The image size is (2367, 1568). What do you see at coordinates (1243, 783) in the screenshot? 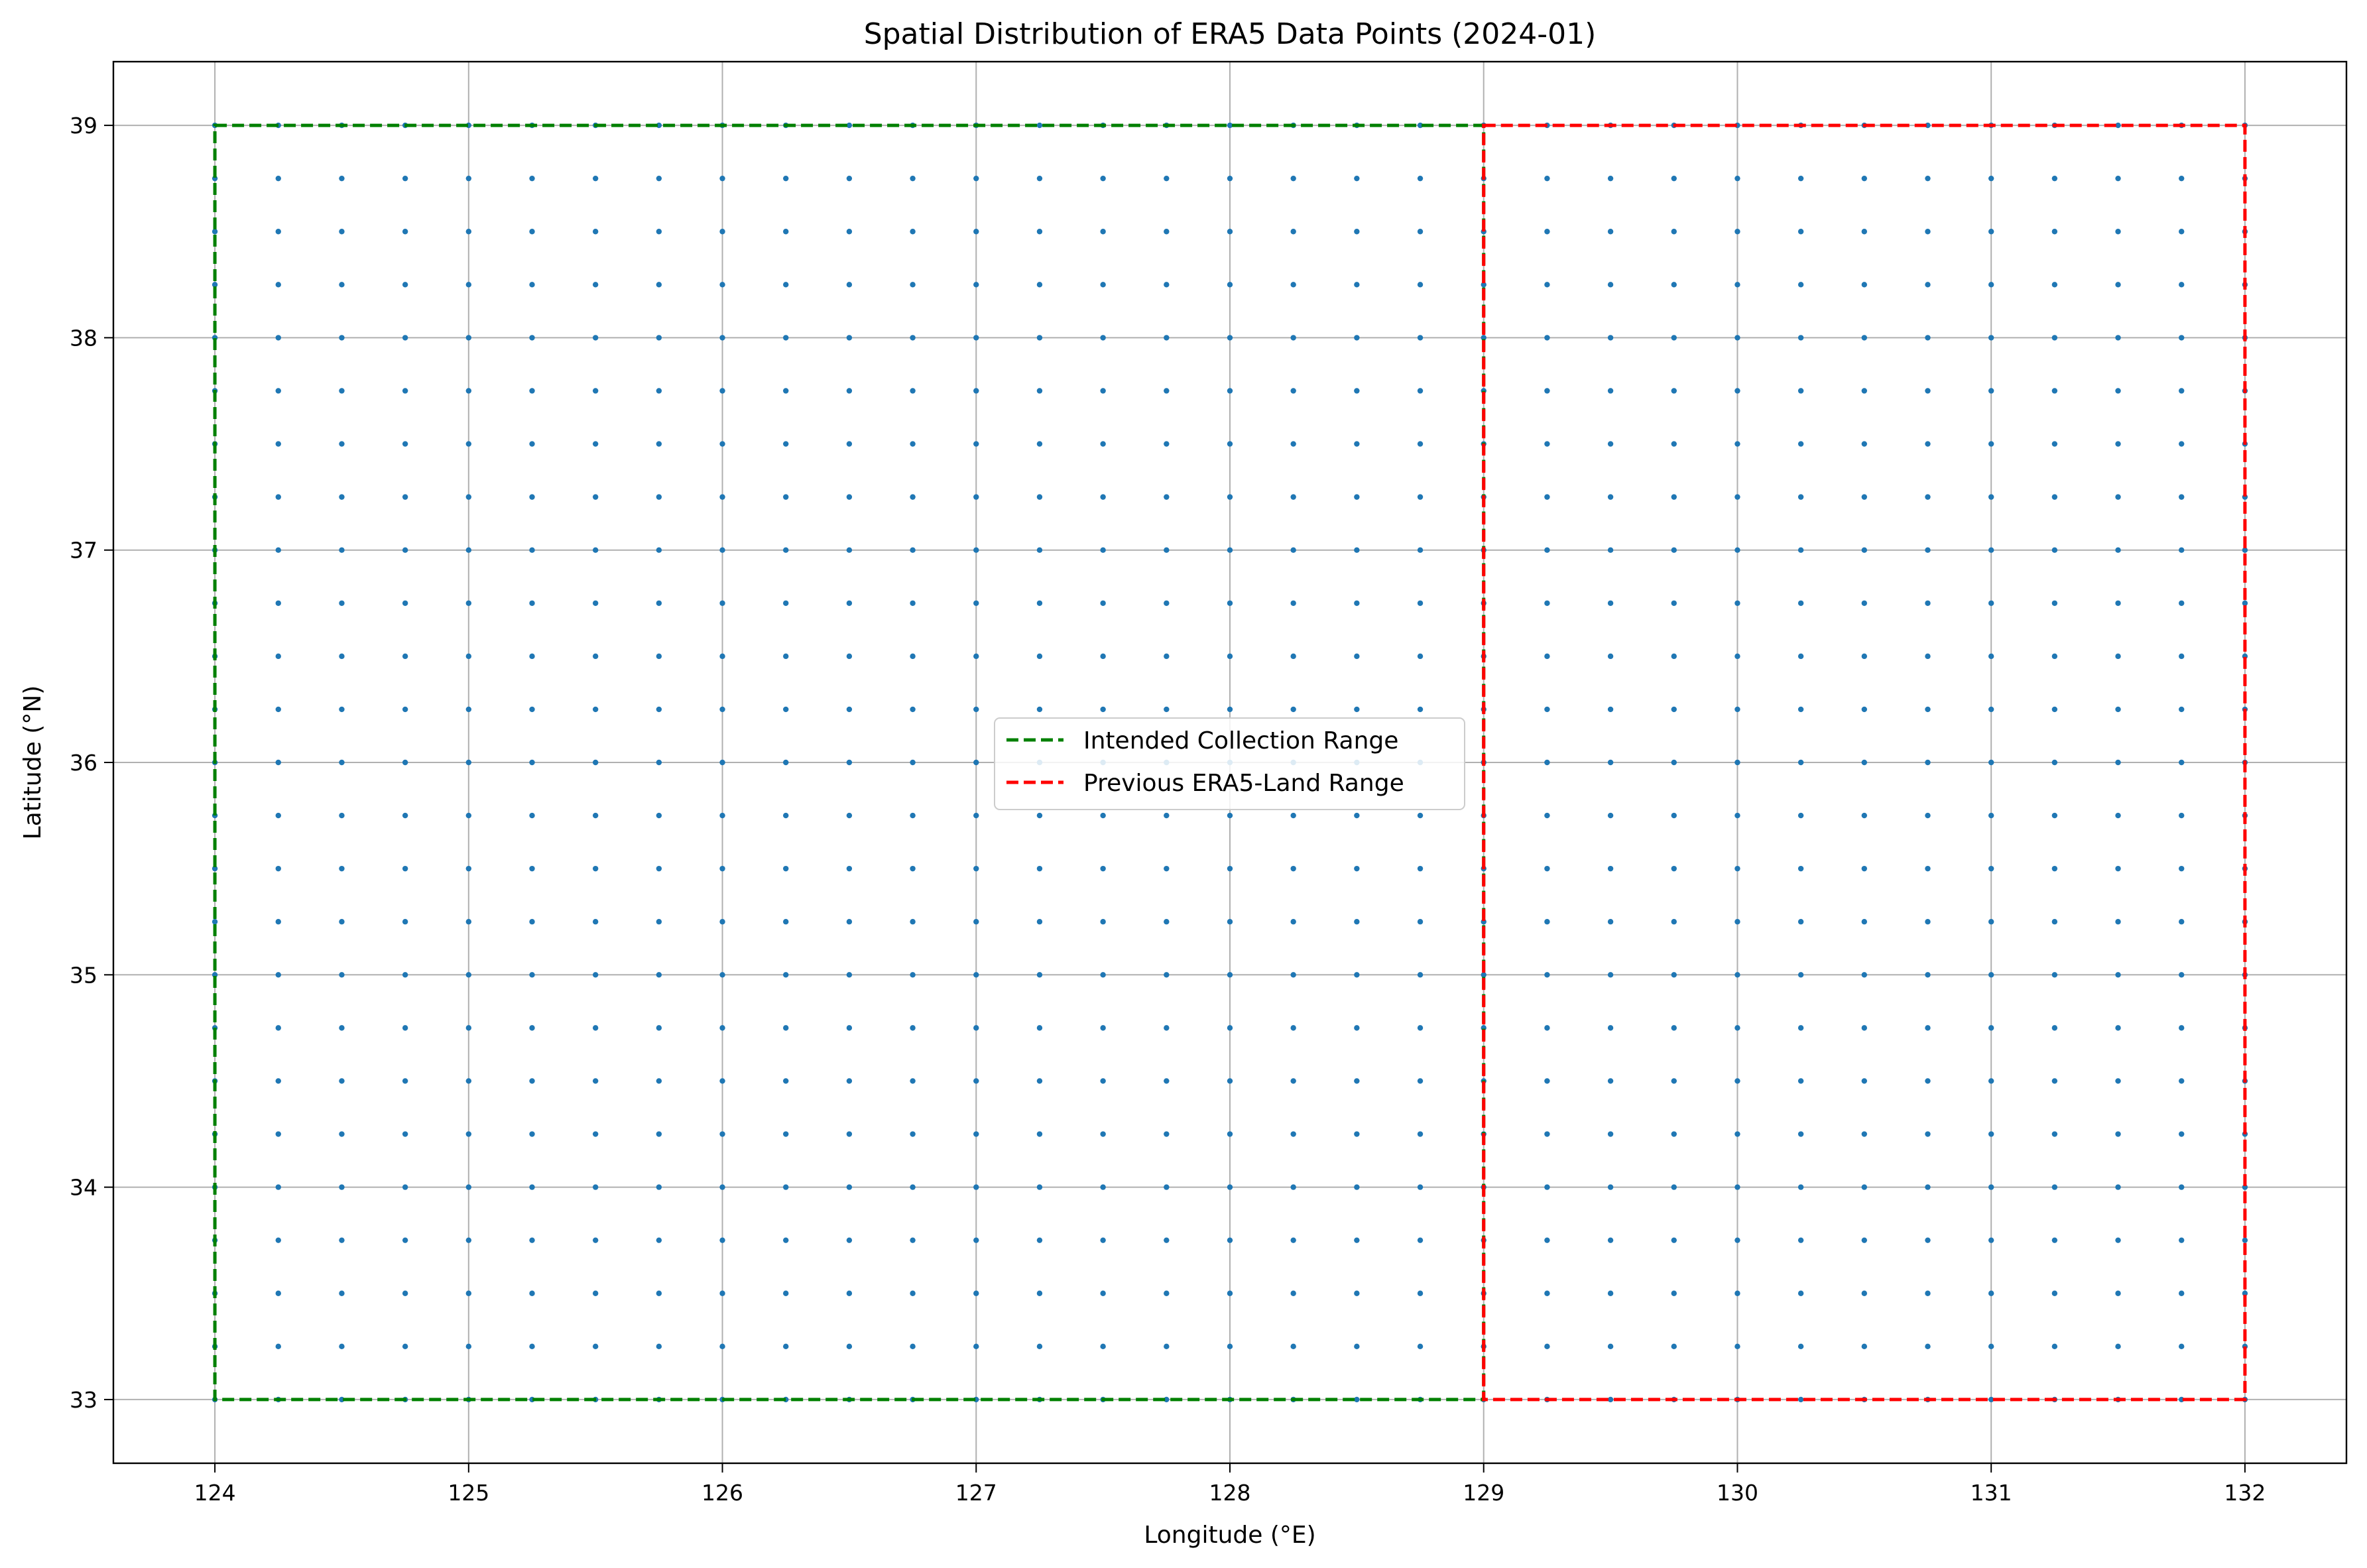
I see `legend-label-previous: Previous ERA5-Land Range` at bounding box center [1243, 783].